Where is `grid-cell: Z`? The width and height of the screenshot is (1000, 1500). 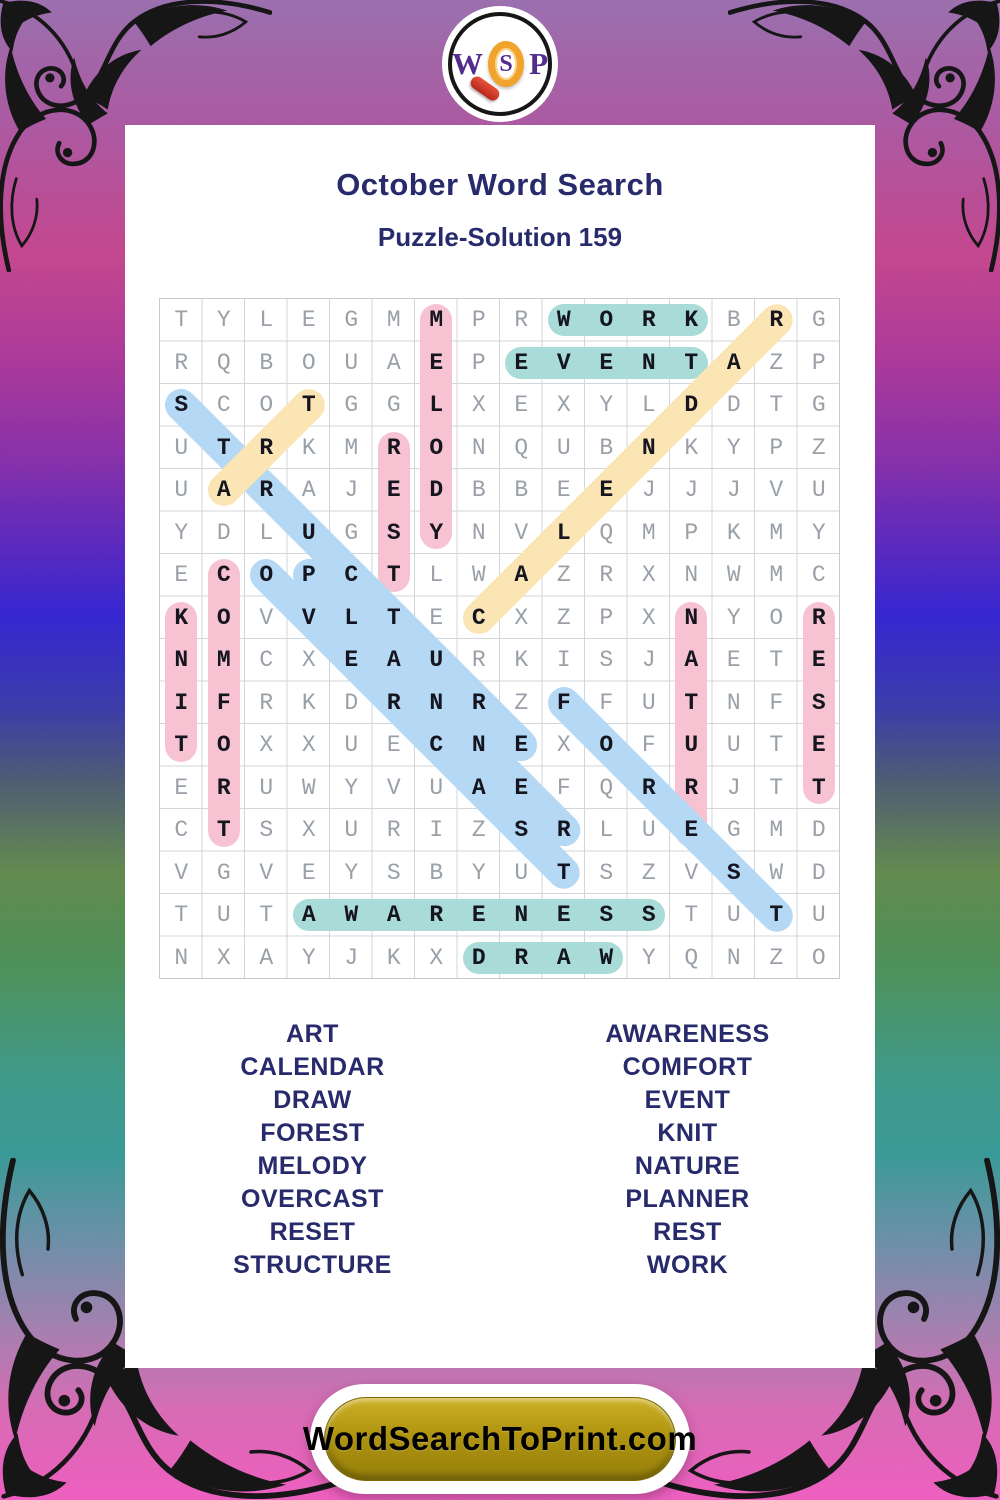 grid-cell: Z is located at coordinates (776, 957).